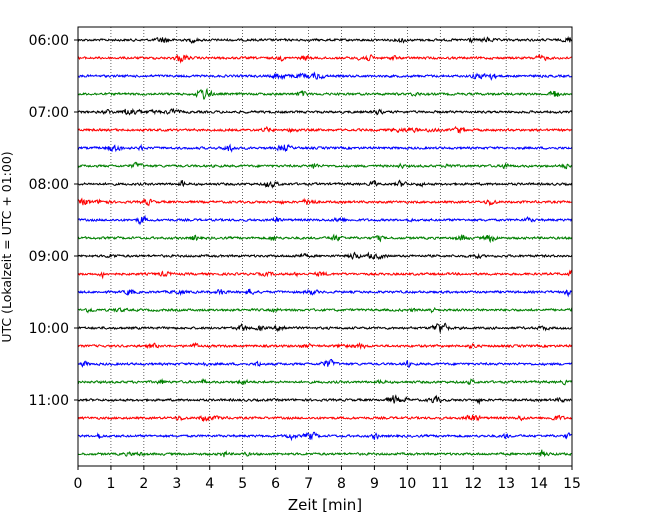 The width and height of the screenshot is (650, 520). I want to click on x-tick-label: 5, so click(242, 484).